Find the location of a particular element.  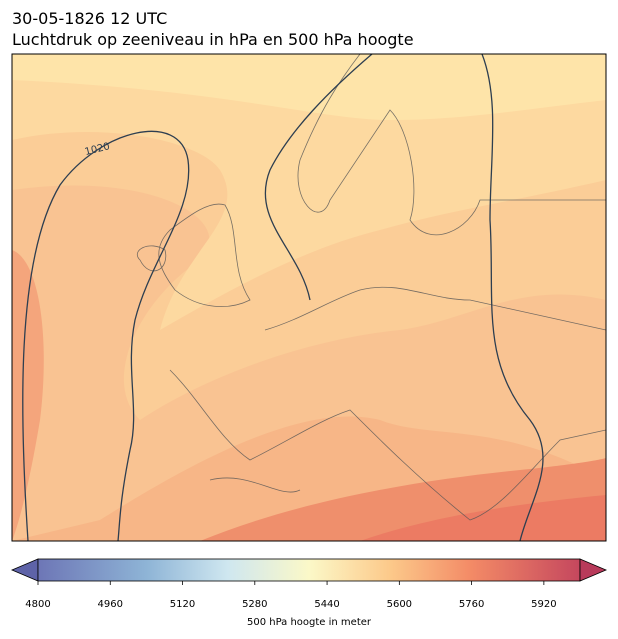

colorbar-tick-label: 5600 is located at coordinates (399, 604).